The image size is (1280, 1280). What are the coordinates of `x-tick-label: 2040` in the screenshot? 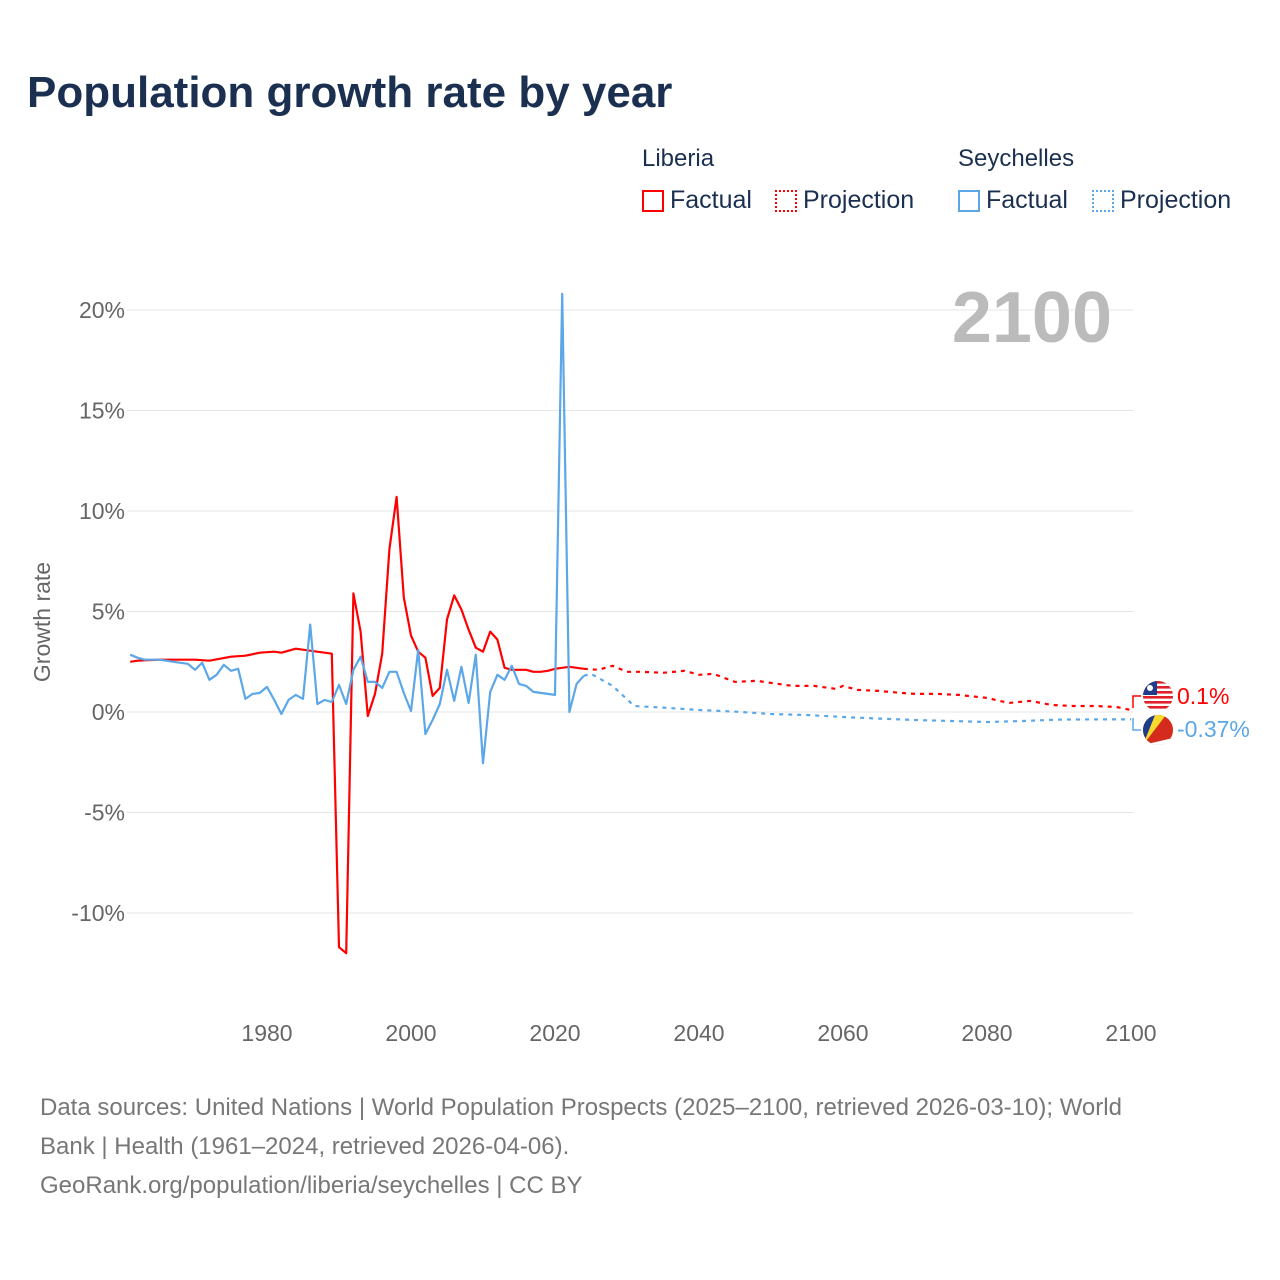 It's located at (698, 1033).